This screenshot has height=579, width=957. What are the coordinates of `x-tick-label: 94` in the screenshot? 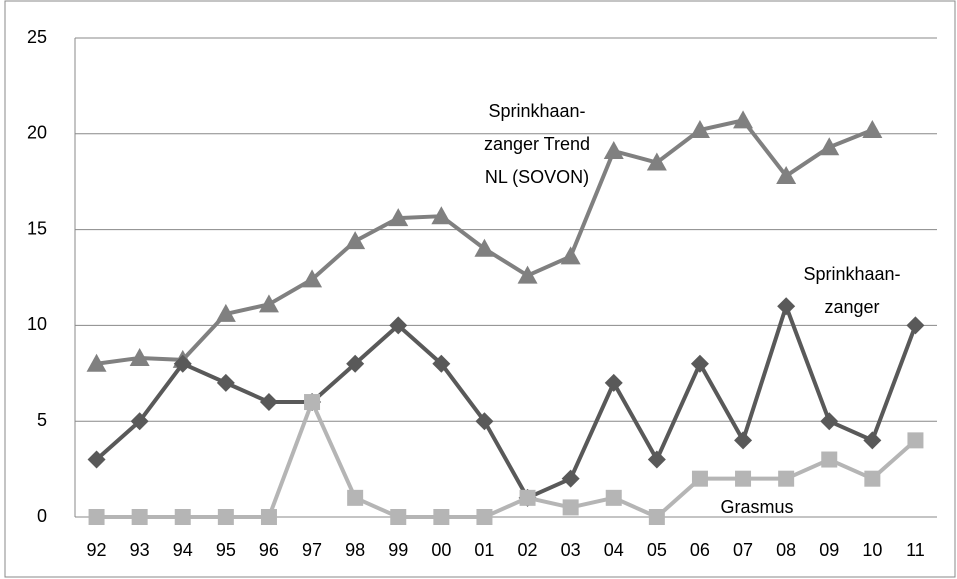 It's located at (183, 550).